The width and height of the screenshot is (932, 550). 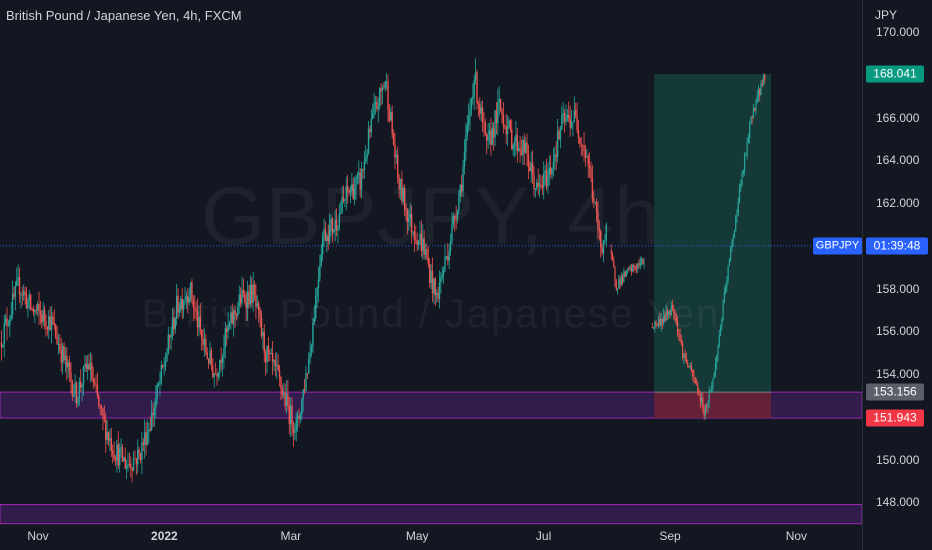 What do you see at coordinates (898, 288) in the screenshot?
I see `price-tick-158.000: 158.000` at bounding box center [898, 288].